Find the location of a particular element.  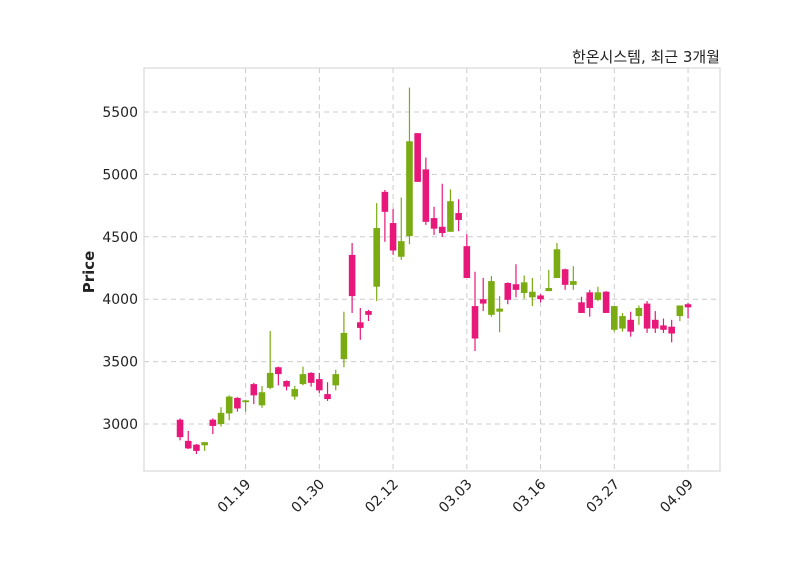

x-tick-label: 01.30 is located at coordinates (309, 497).